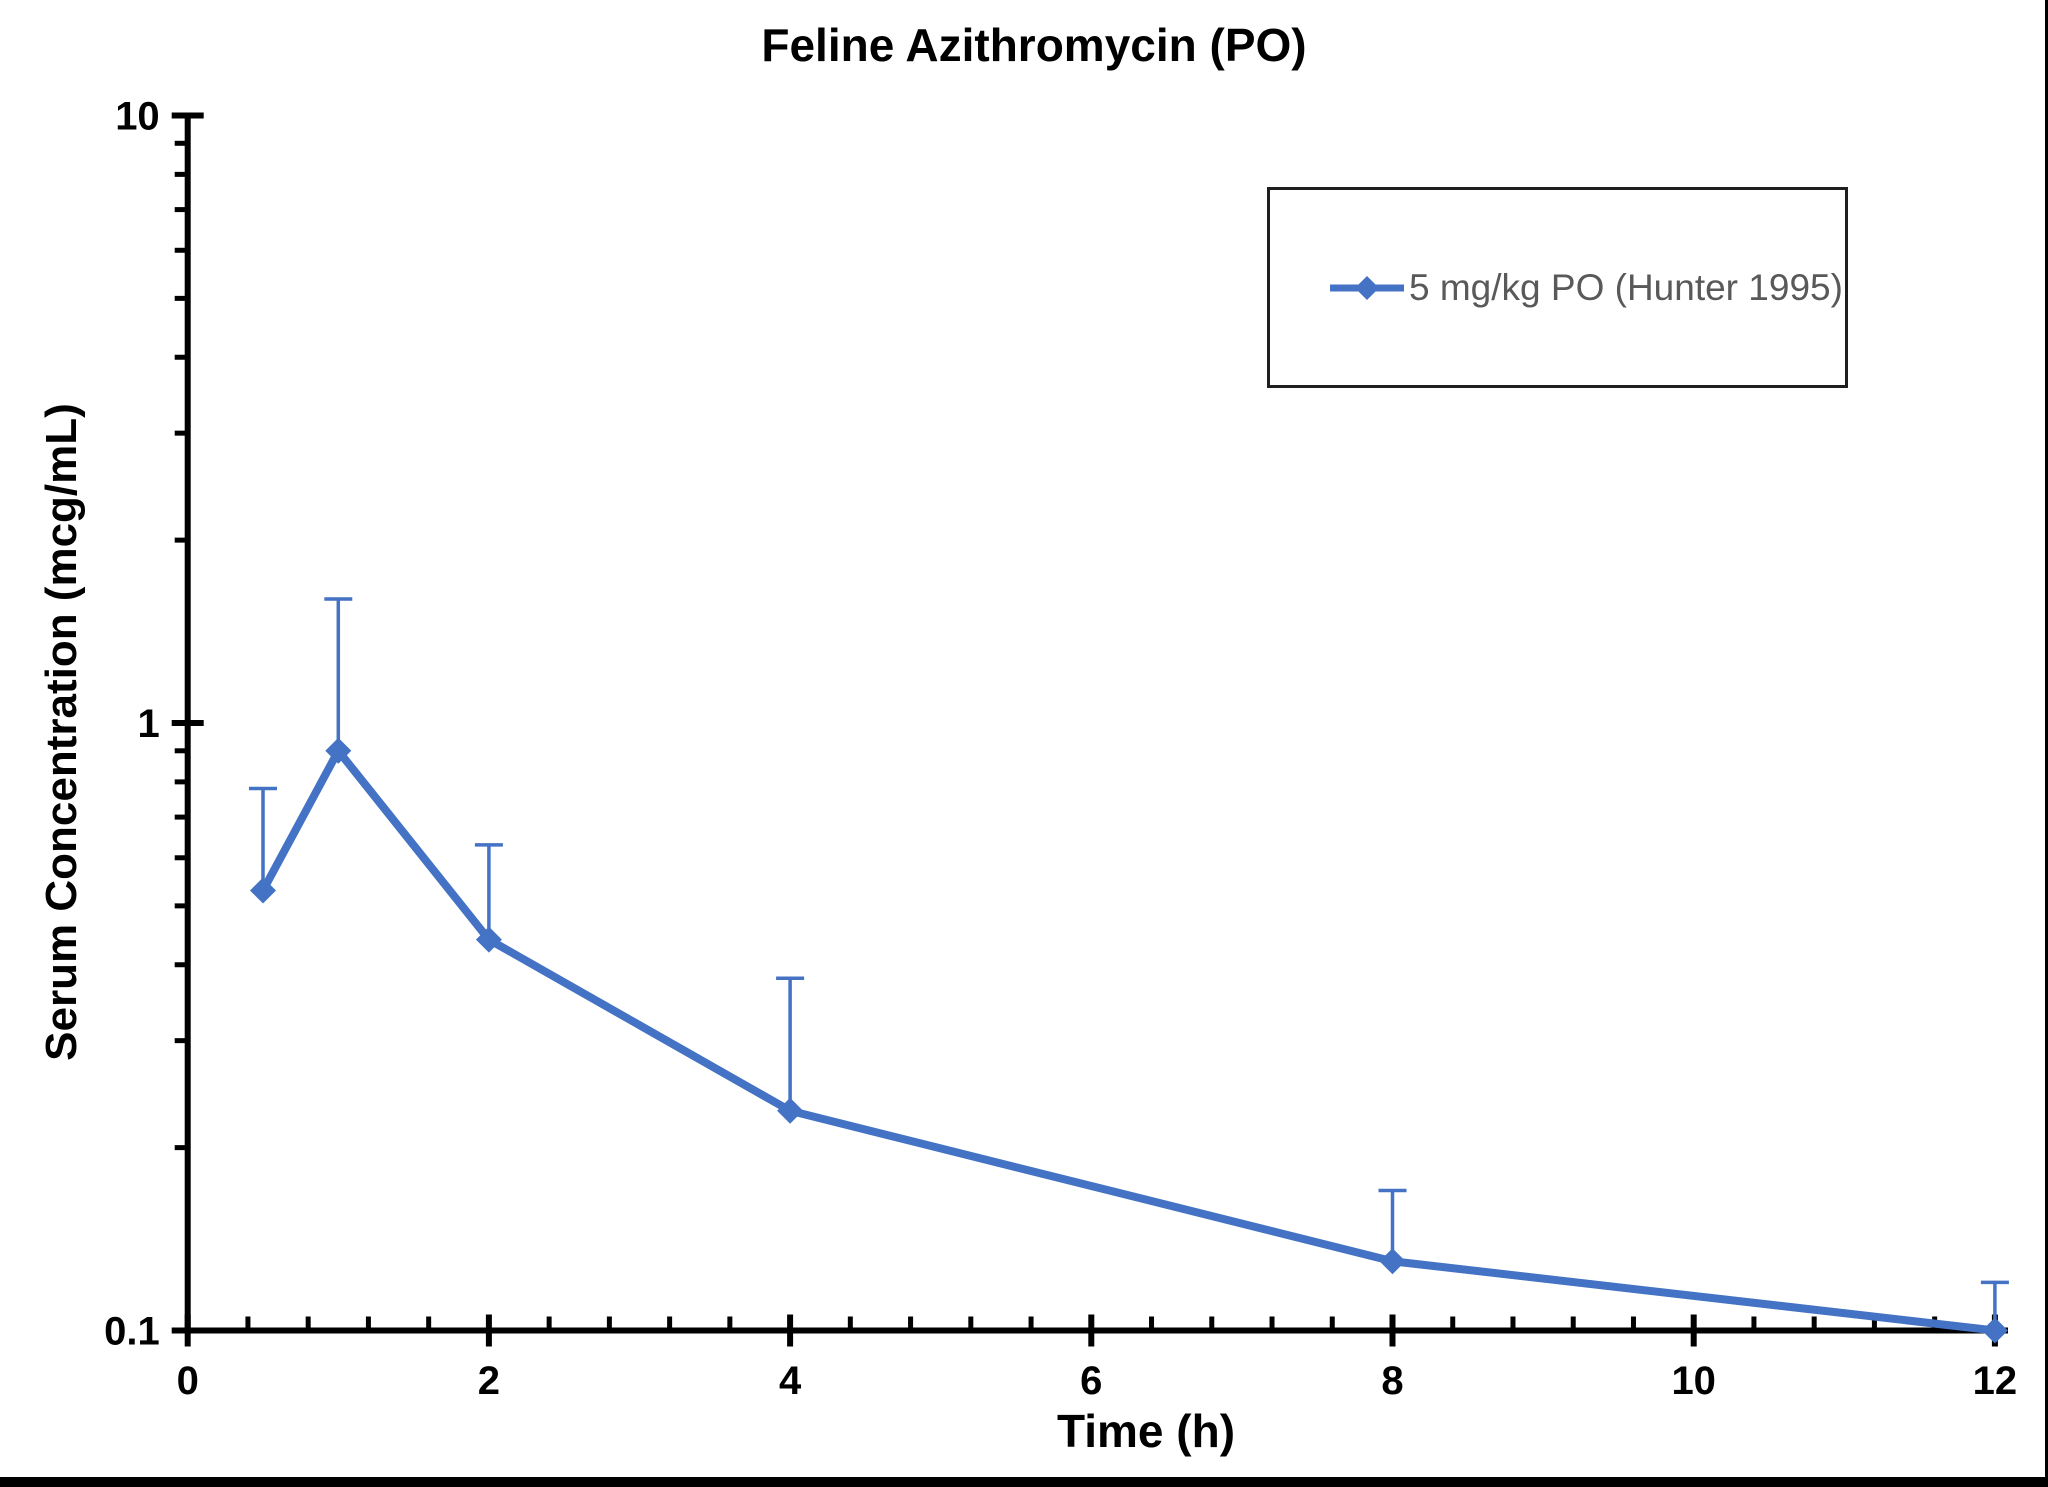  What do you see at coordinates (1693, 1381) in the screenshot?
I see `x-tick-label: 10` at bounding box center [1693, 1381].